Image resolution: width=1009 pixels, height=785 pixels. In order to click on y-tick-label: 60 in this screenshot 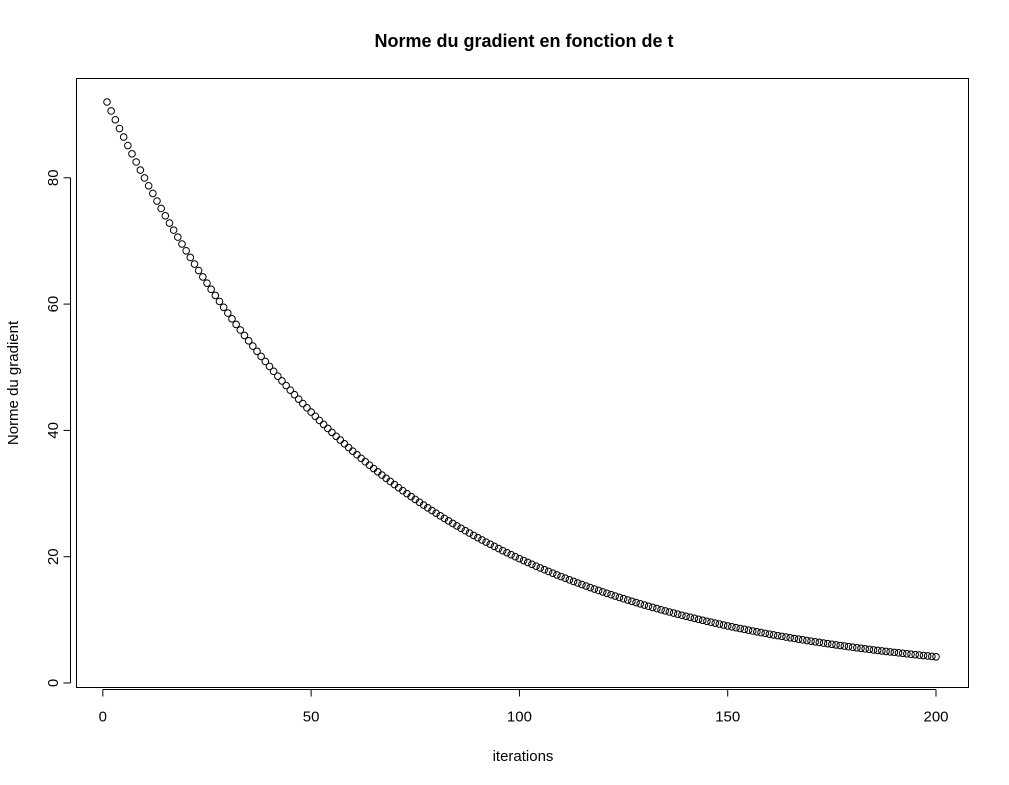, I will do `click(53, 304)`.